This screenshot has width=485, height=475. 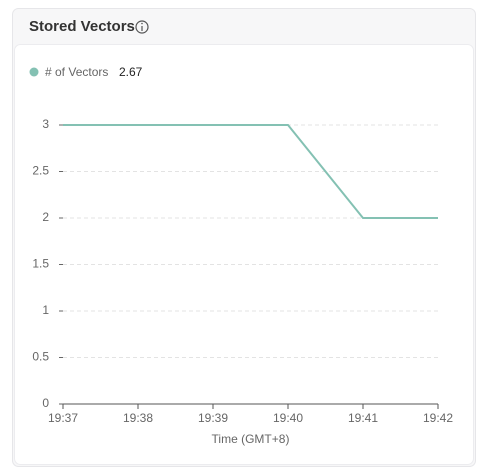 I want to click on y-tick-label: 0.5, so click(x=40, y=357).